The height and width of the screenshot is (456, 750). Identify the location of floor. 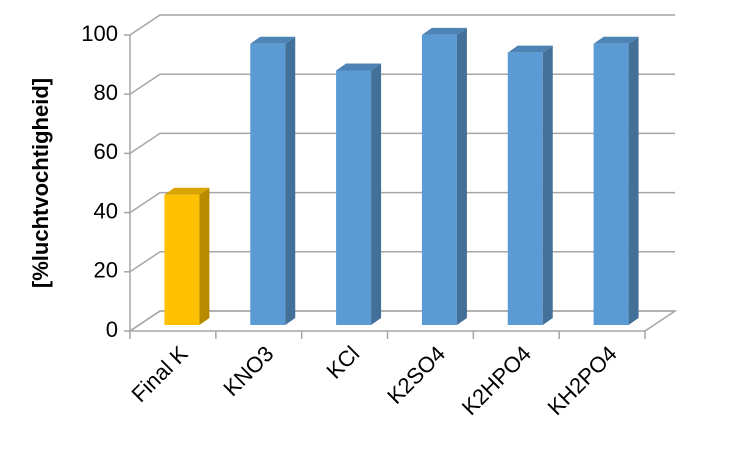
(402, 321).